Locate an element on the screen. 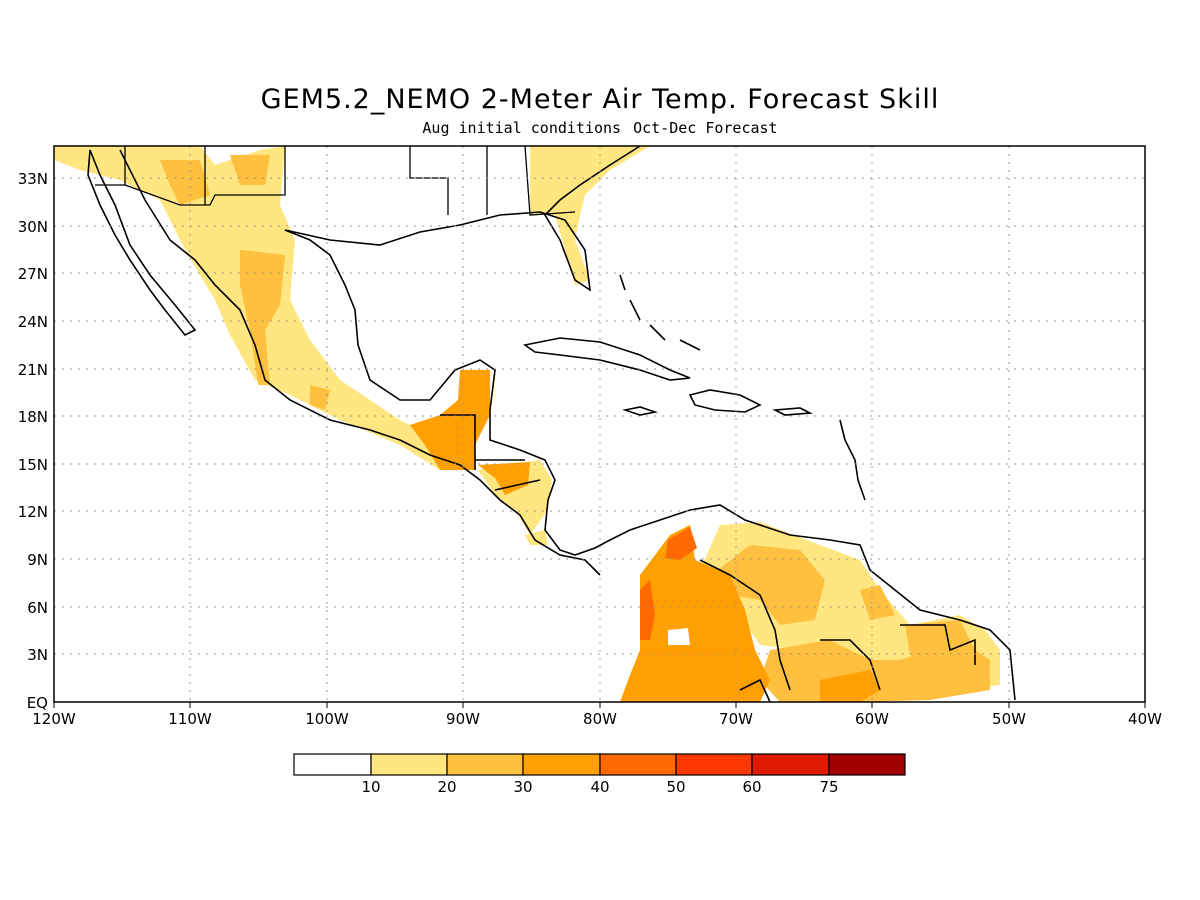 Image resolution: width=1200 pixels, height=900 pixels. lat-label: 24N is located at coordinates (33, 322).